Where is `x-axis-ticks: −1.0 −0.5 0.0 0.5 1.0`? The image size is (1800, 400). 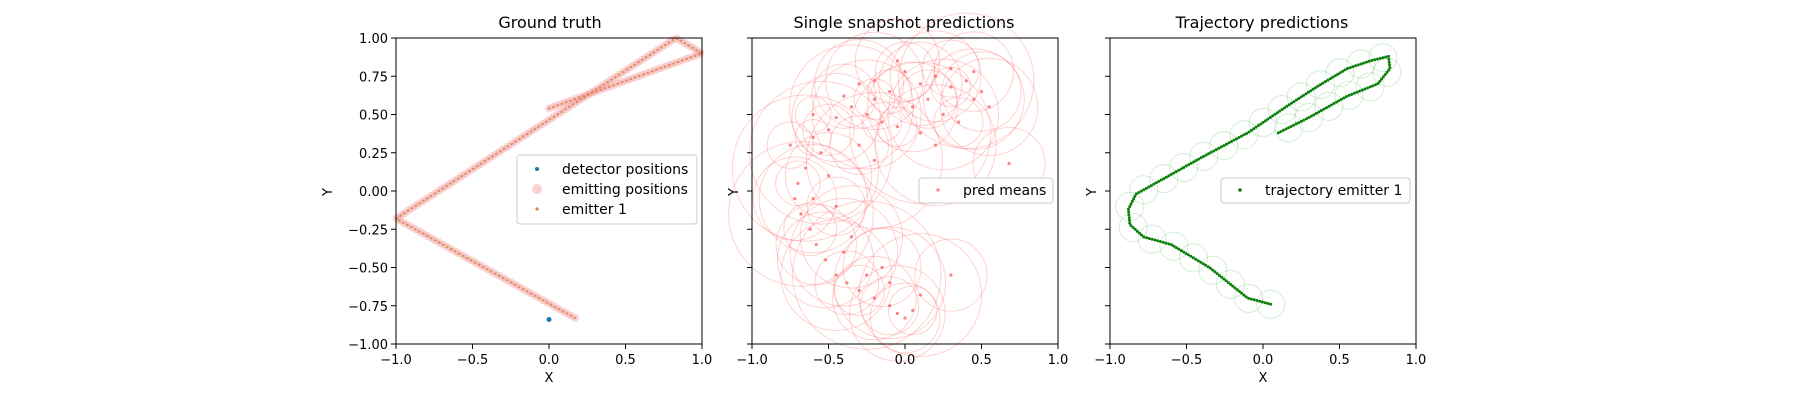 x-axis-ticks: −1.0 −0.5 0.0 0.5 1.0 is located at coordinates (1260, 356).